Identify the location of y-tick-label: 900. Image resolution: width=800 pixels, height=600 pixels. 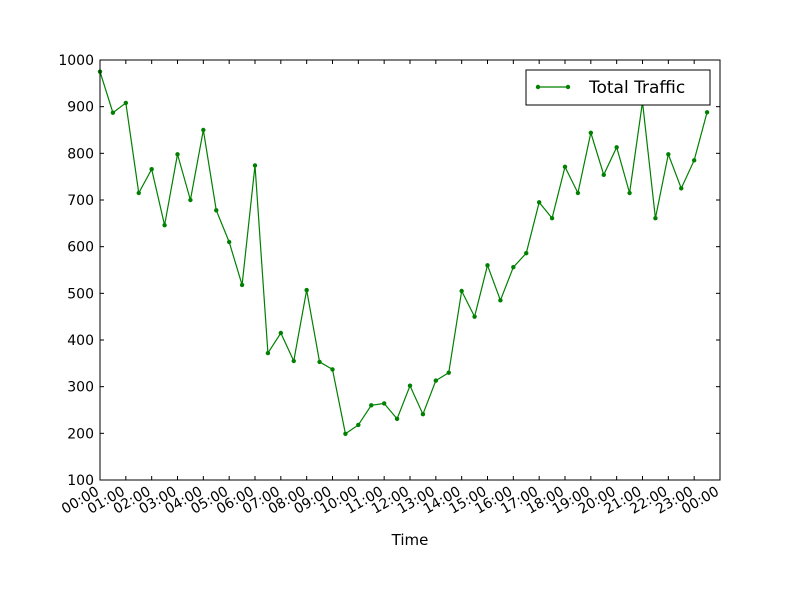
(80, 108).